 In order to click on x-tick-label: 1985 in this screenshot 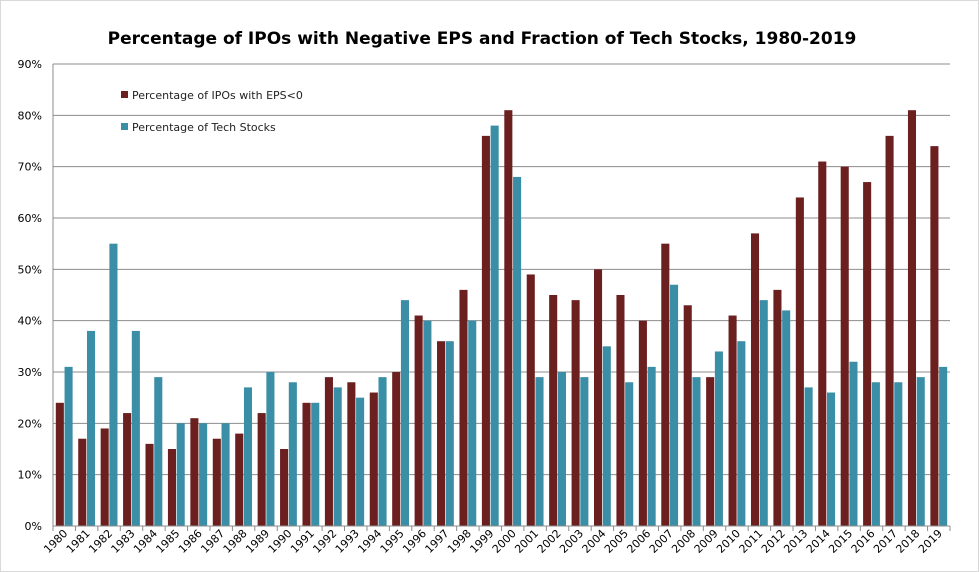, I will do `click(167, 541)`.